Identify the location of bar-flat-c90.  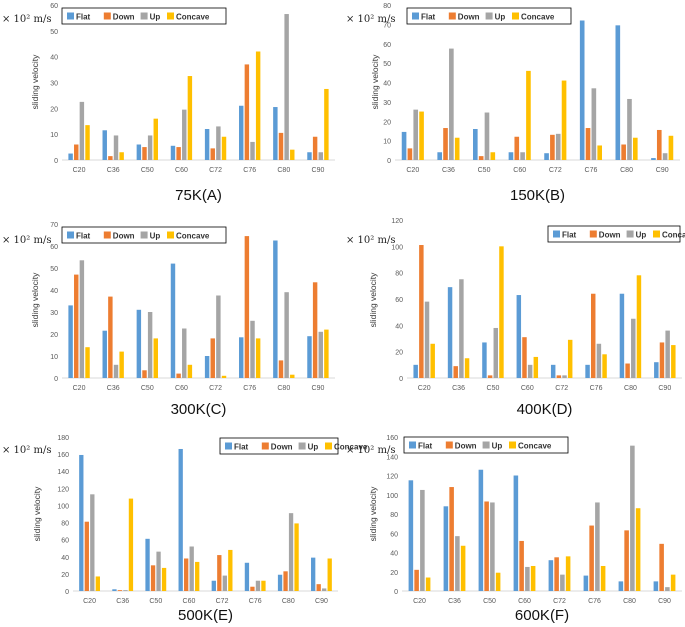
(656, 370).